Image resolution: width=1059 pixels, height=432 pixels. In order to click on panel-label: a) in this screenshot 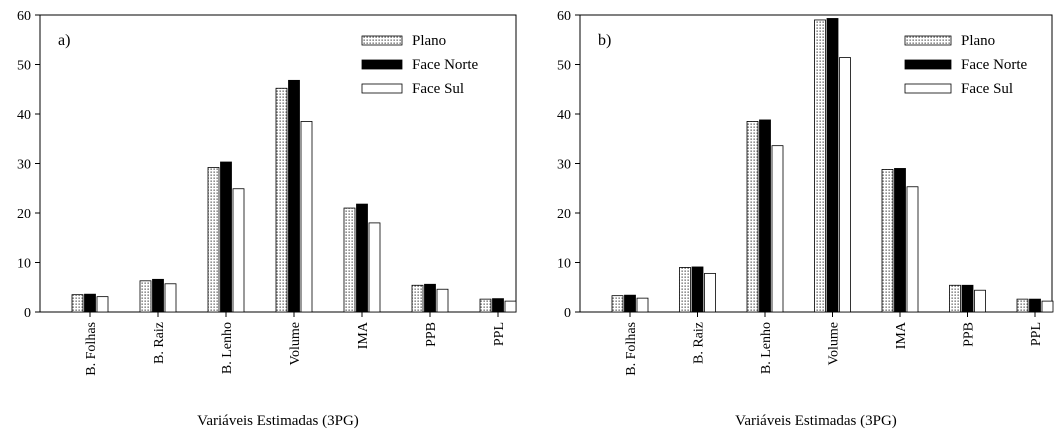, I will do `click(64, 40)`.